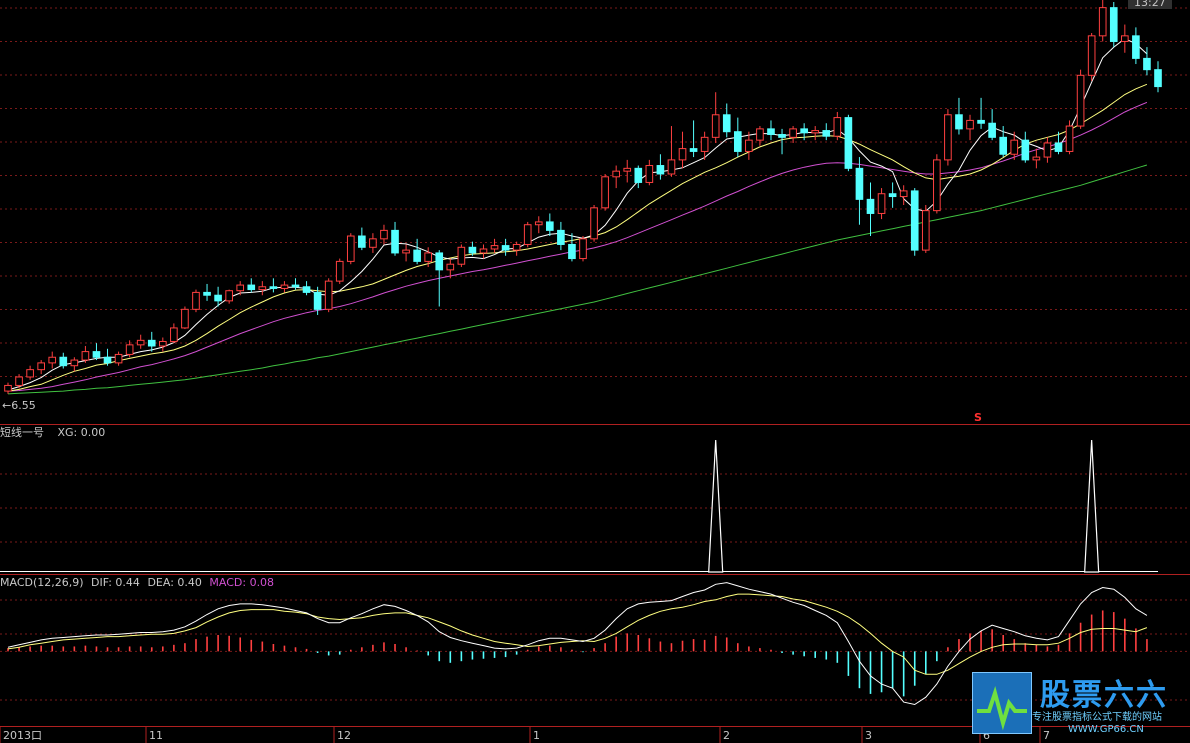 This screenshot has width=1190, height=743. What do you see at coordinates (174, 582) in the screenshot?
I see `macd-dea-value: DEA: 0.40` at bounding box center [174, 582].